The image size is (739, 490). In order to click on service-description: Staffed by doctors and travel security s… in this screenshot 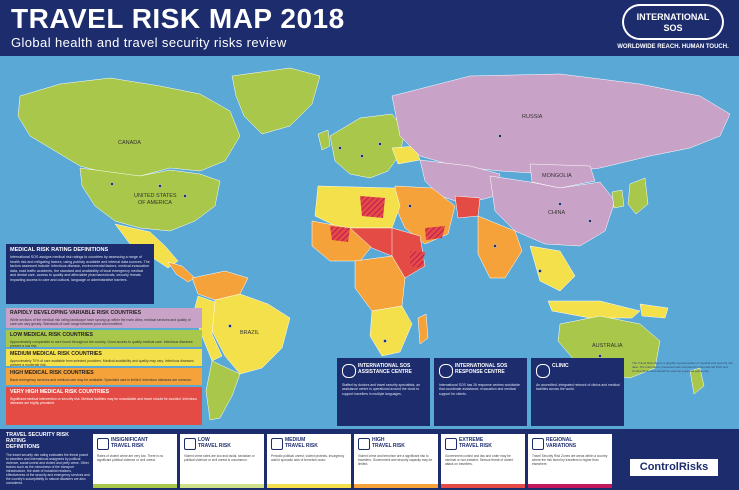, I will do `click(381, 389)`.